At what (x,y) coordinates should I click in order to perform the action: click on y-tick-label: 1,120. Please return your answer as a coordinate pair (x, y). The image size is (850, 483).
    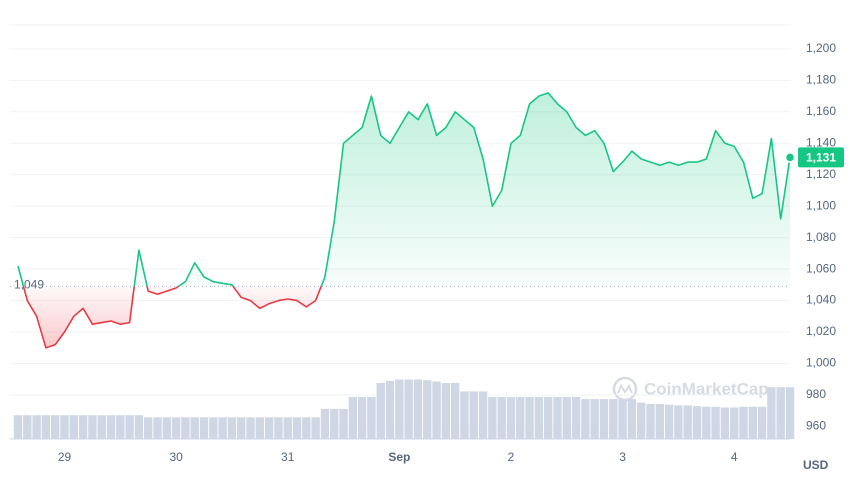
    Looking at the image, I should click on (821, 174).